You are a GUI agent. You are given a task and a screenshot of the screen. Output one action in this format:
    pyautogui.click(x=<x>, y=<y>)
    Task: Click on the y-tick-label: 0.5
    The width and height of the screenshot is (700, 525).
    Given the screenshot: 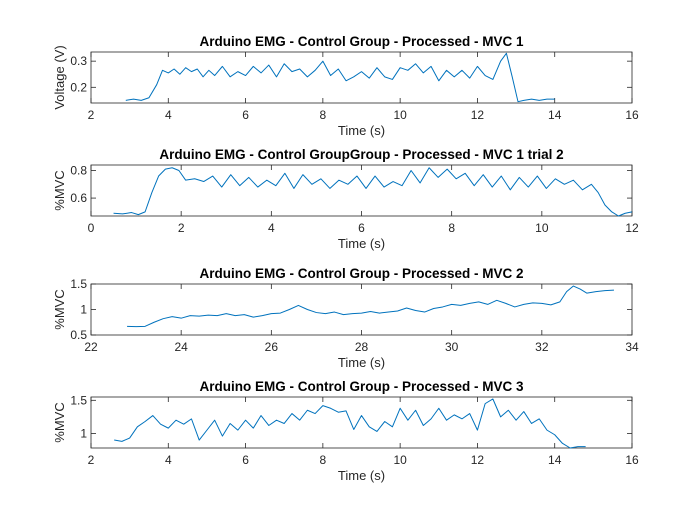 What is the action you would take?
    pyautogui.click(x=78, y=335)
    